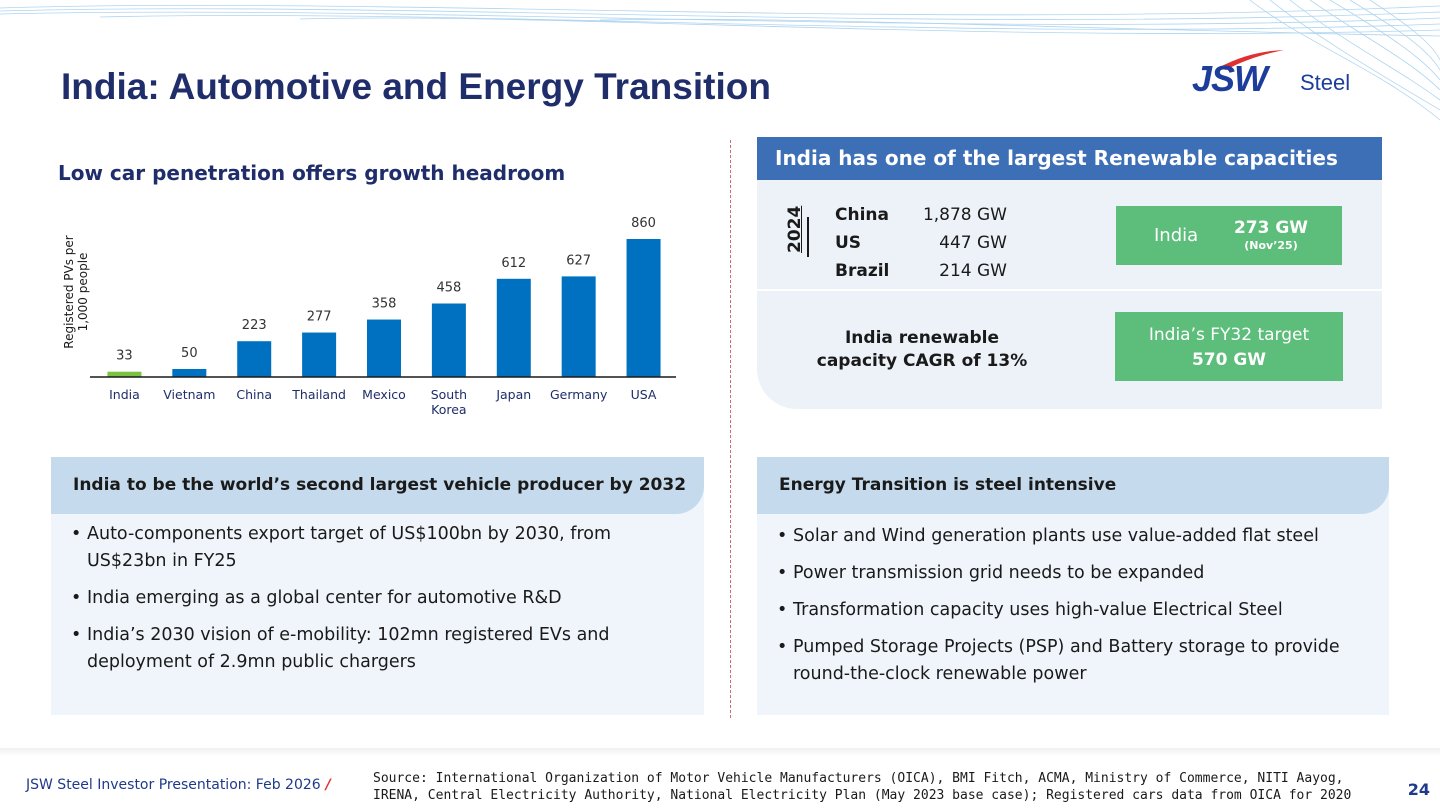 This screenshot has width=1440, height=810. Describe the element at coordinates (124, 356) in the screenshot. I see `bar-data-label: 33` at that location.